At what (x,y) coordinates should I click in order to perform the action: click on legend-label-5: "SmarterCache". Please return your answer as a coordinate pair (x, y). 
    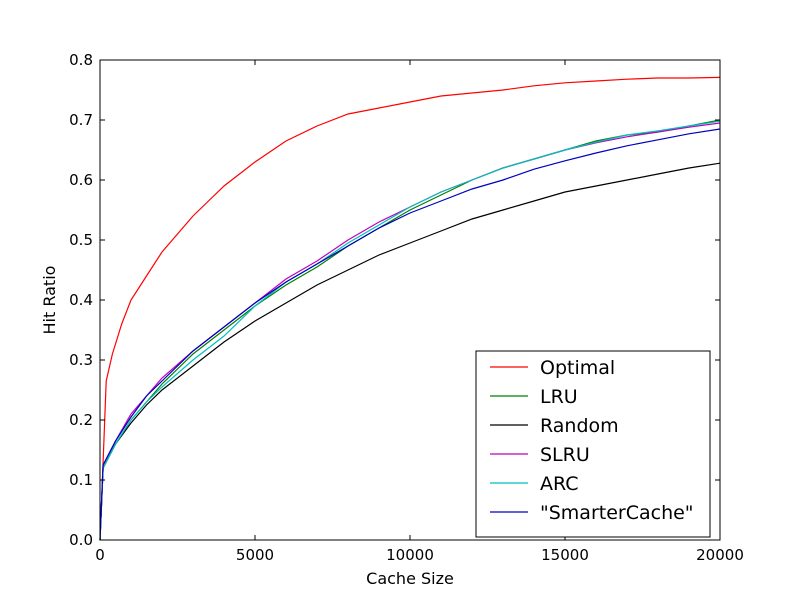
    Looking at the image, I should click on (617, 513).